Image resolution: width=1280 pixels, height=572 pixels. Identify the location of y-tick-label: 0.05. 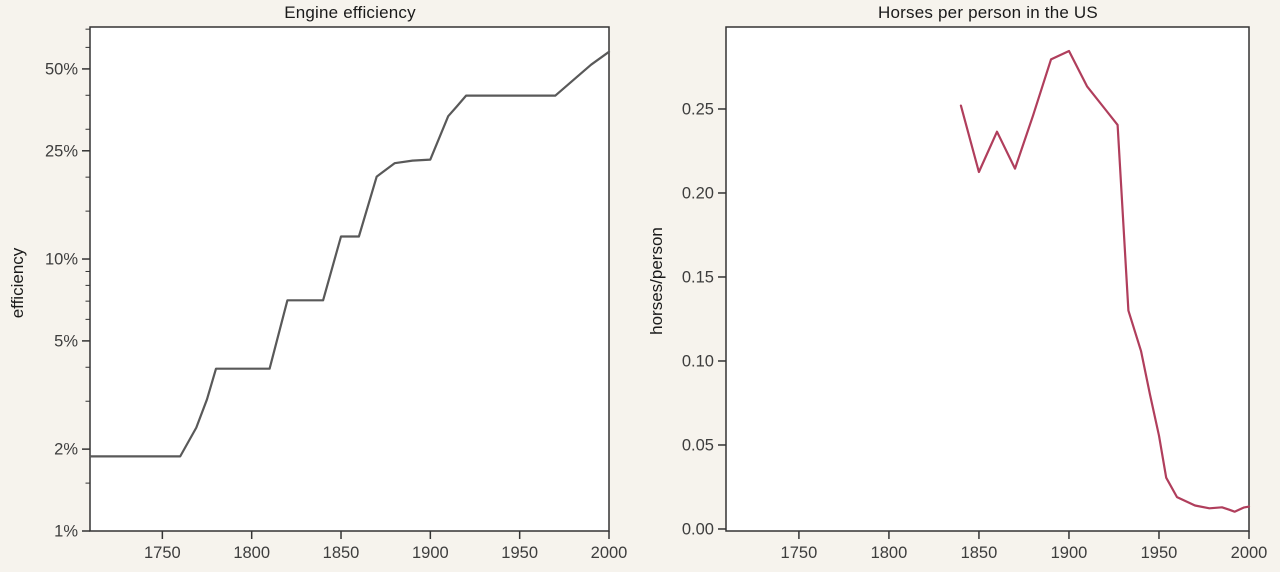
(698, 445).